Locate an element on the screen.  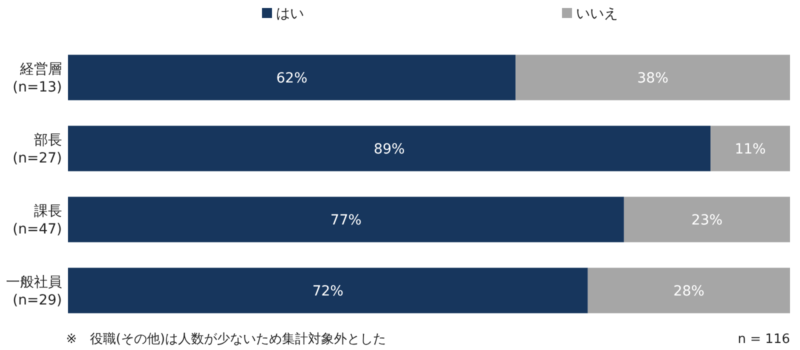
data-label: 89% is located at coordinates (389, 150).